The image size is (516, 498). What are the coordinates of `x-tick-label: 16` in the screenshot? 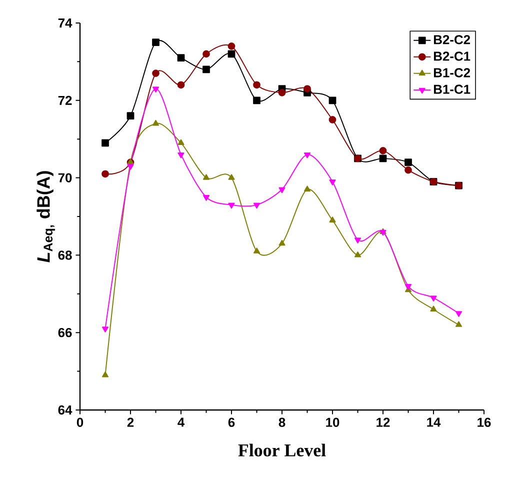 It's located at (484, 422).